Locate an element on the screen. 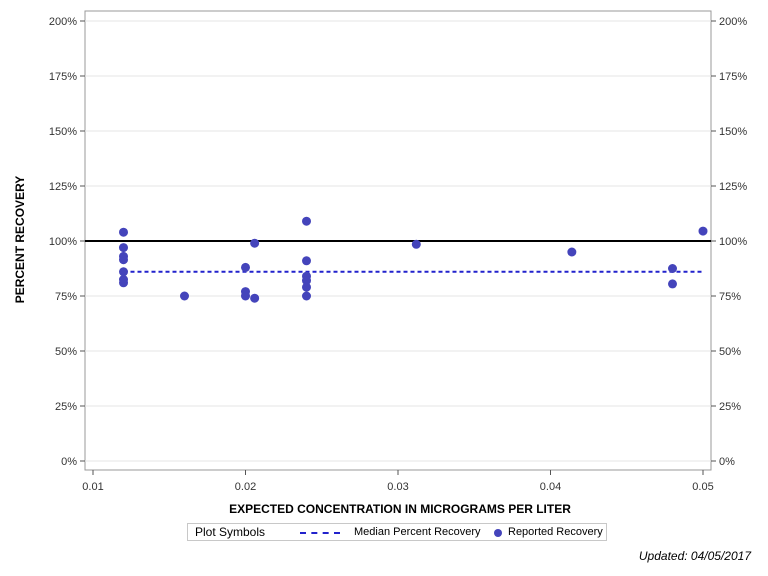 The height and width of the screenshot is (576, 768). y-tick-label-left: 0% is located at coordinates (69, 462).